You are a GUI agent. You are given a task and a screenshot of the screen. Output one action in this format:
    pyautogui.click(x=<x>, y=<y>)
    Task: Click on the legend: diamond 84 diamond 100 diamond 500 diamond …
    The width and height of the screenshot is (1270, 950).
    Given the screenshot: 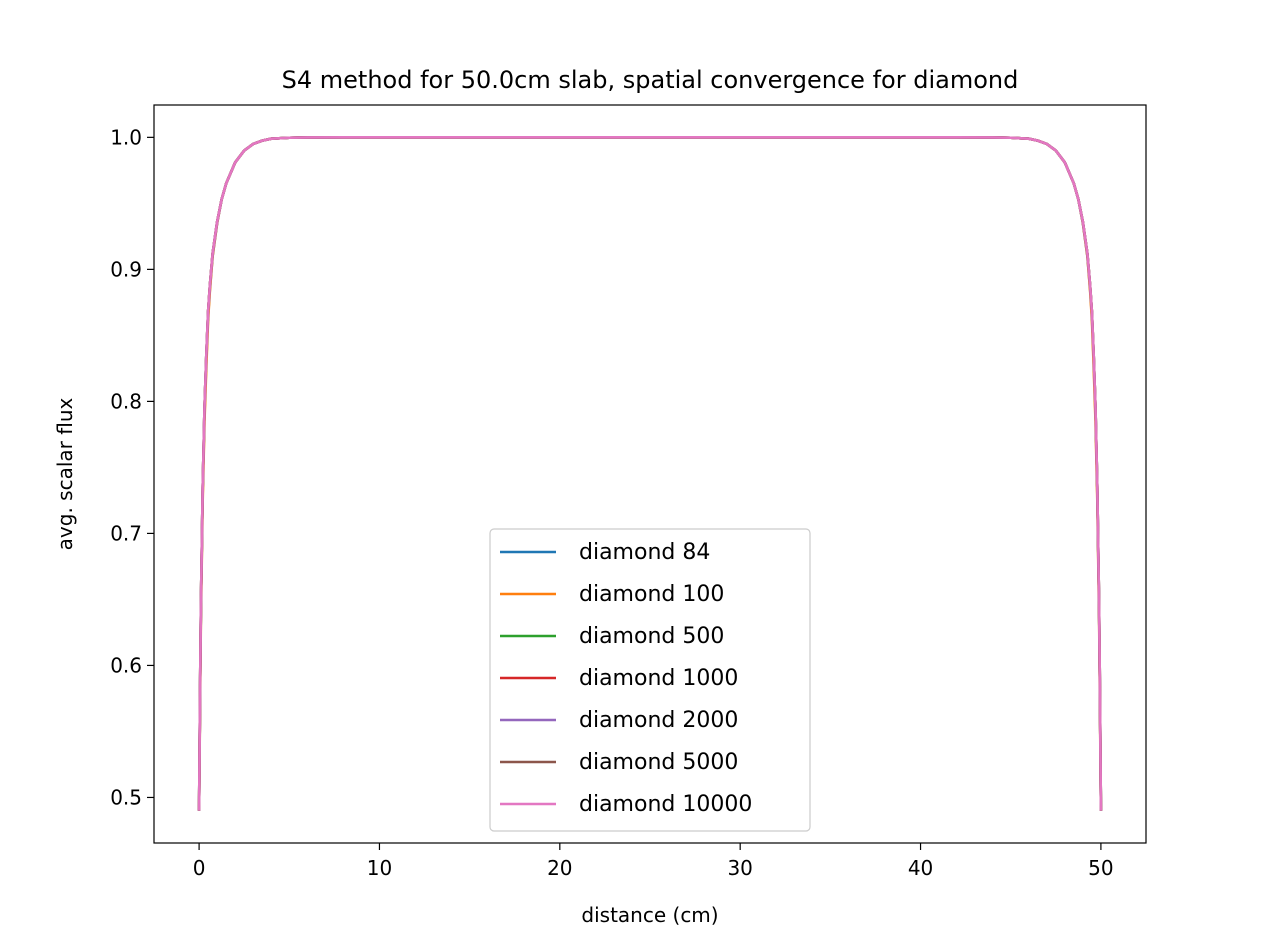 What is the action you would take?
    pyautogui.click(x=650, y=680)
    